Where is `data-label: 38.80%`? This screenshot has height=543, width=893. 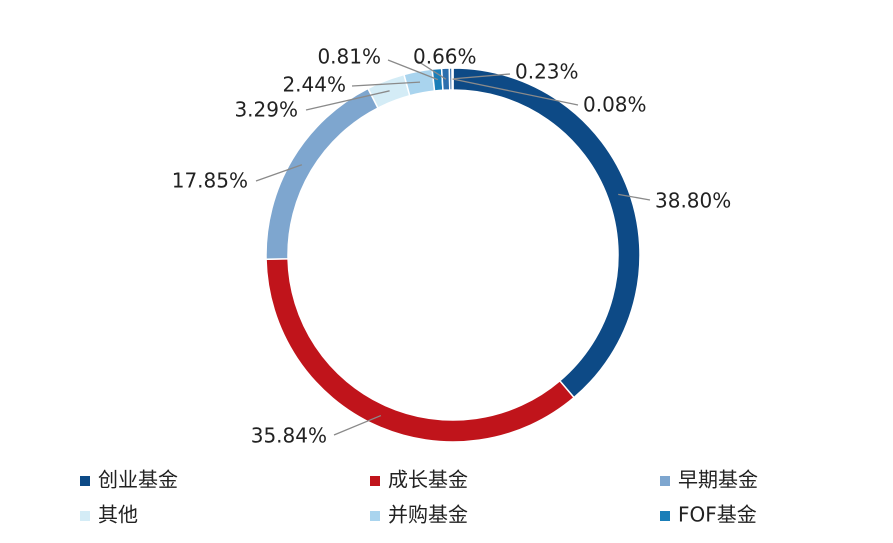 data-label: 38.80% is located at coordinates (693, 201).